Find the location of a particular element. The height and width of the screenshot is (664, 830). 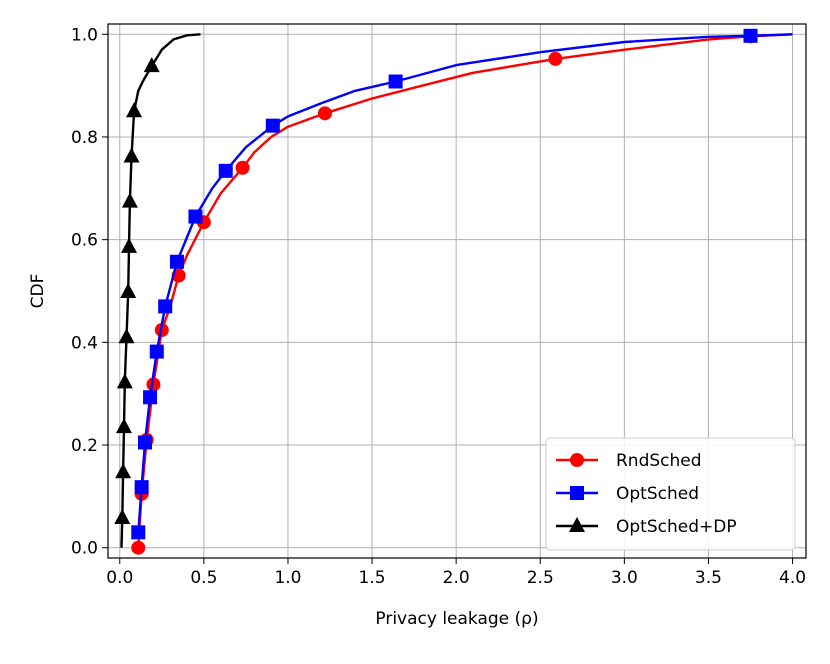

y-tick-label: 0.6 is located at coordinates (84, 241).